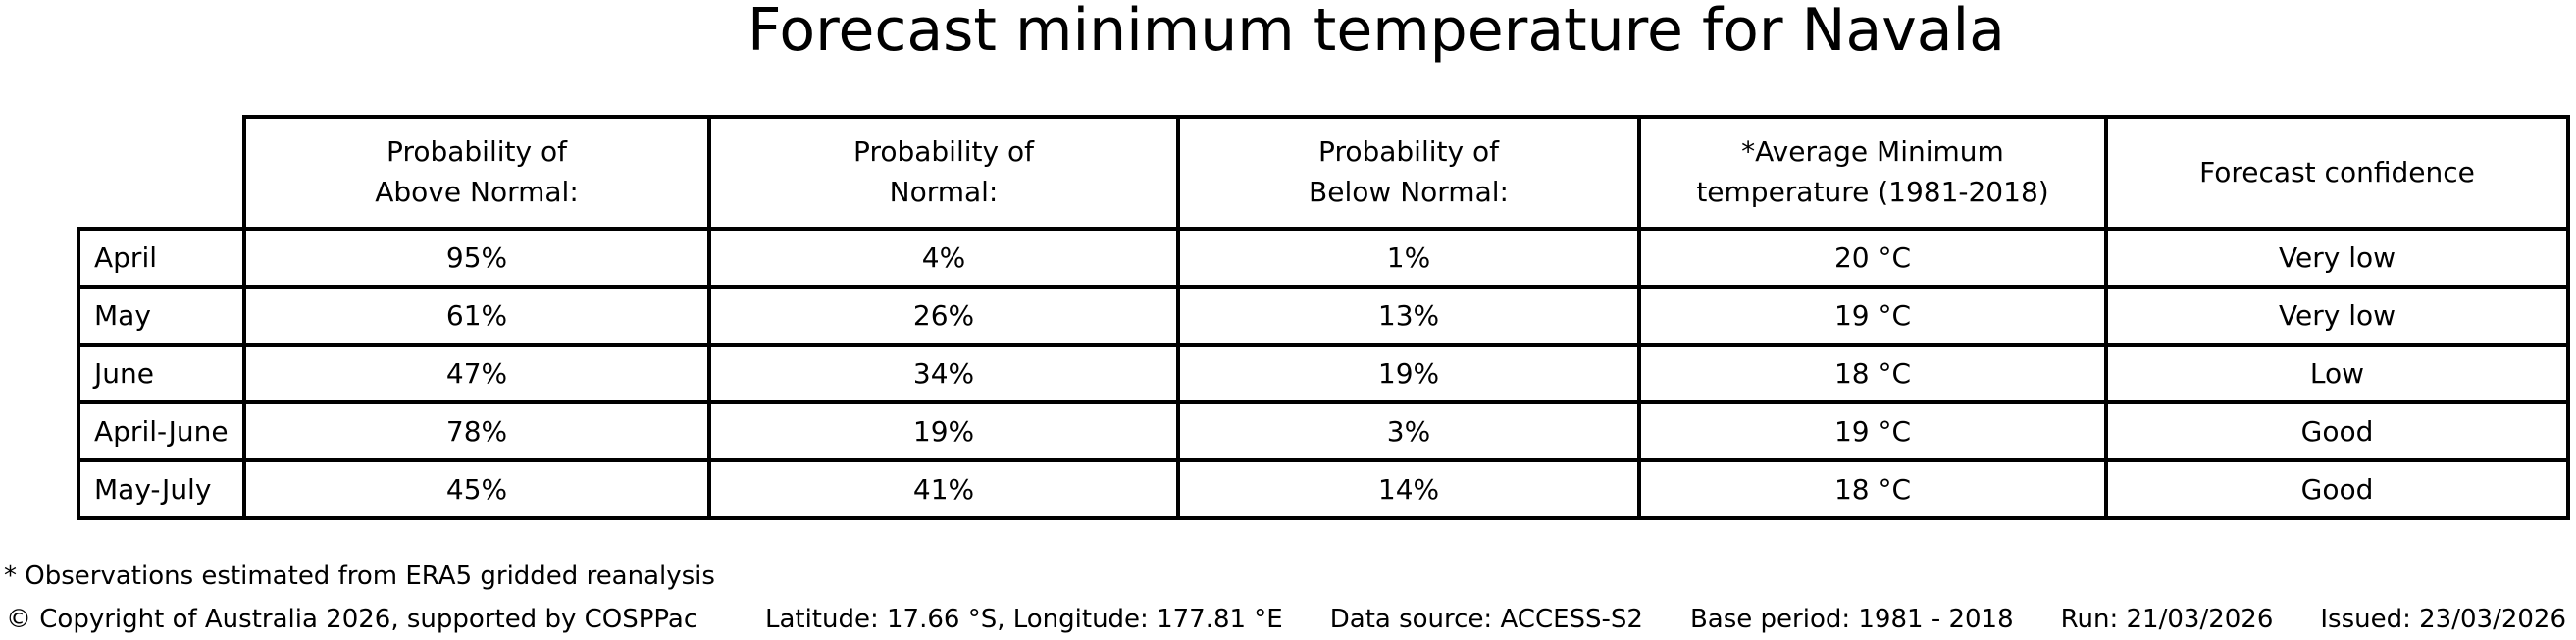  What do you see at coordinates (2337, 173) in the screenshot?
I see `col-header-forecast-confidence: Forecast confidence` at bounding box center [2337, 173].